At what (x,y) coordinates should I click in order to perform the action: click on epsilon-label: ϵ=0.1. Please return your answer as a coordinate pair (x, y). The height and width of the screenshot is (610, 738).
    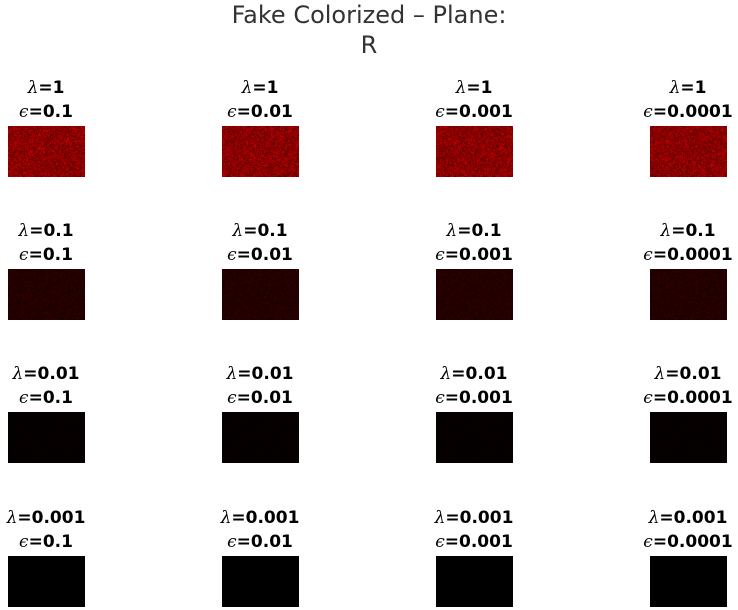
    Looking at the image, I should click on (46, 542).